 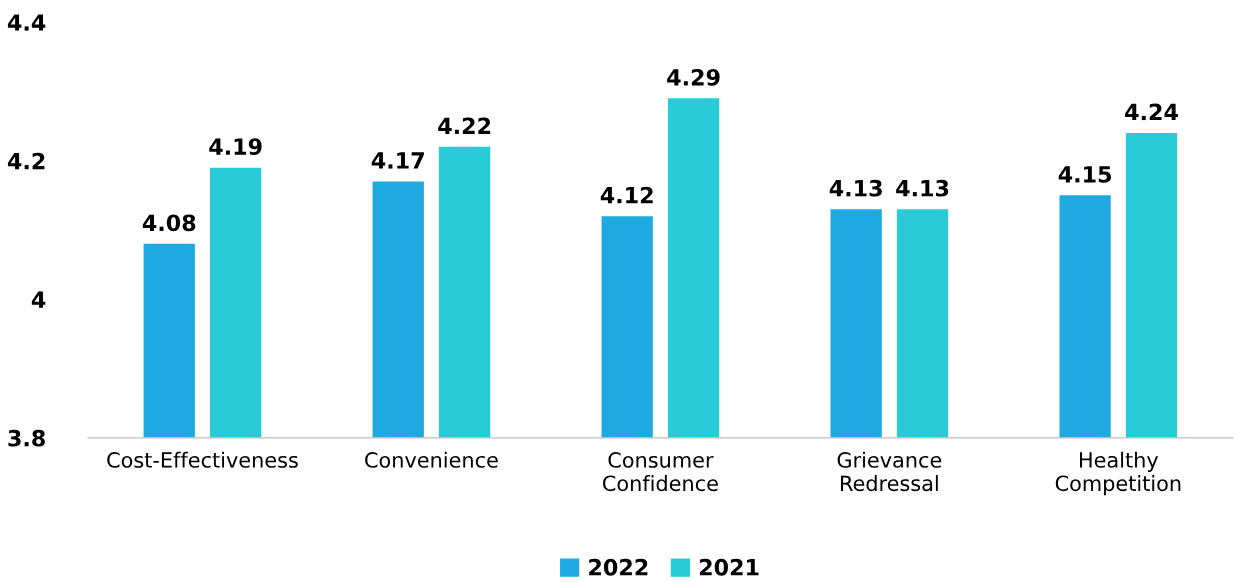 I want to click on data-label: 4.29, so click(x=693, y=77).